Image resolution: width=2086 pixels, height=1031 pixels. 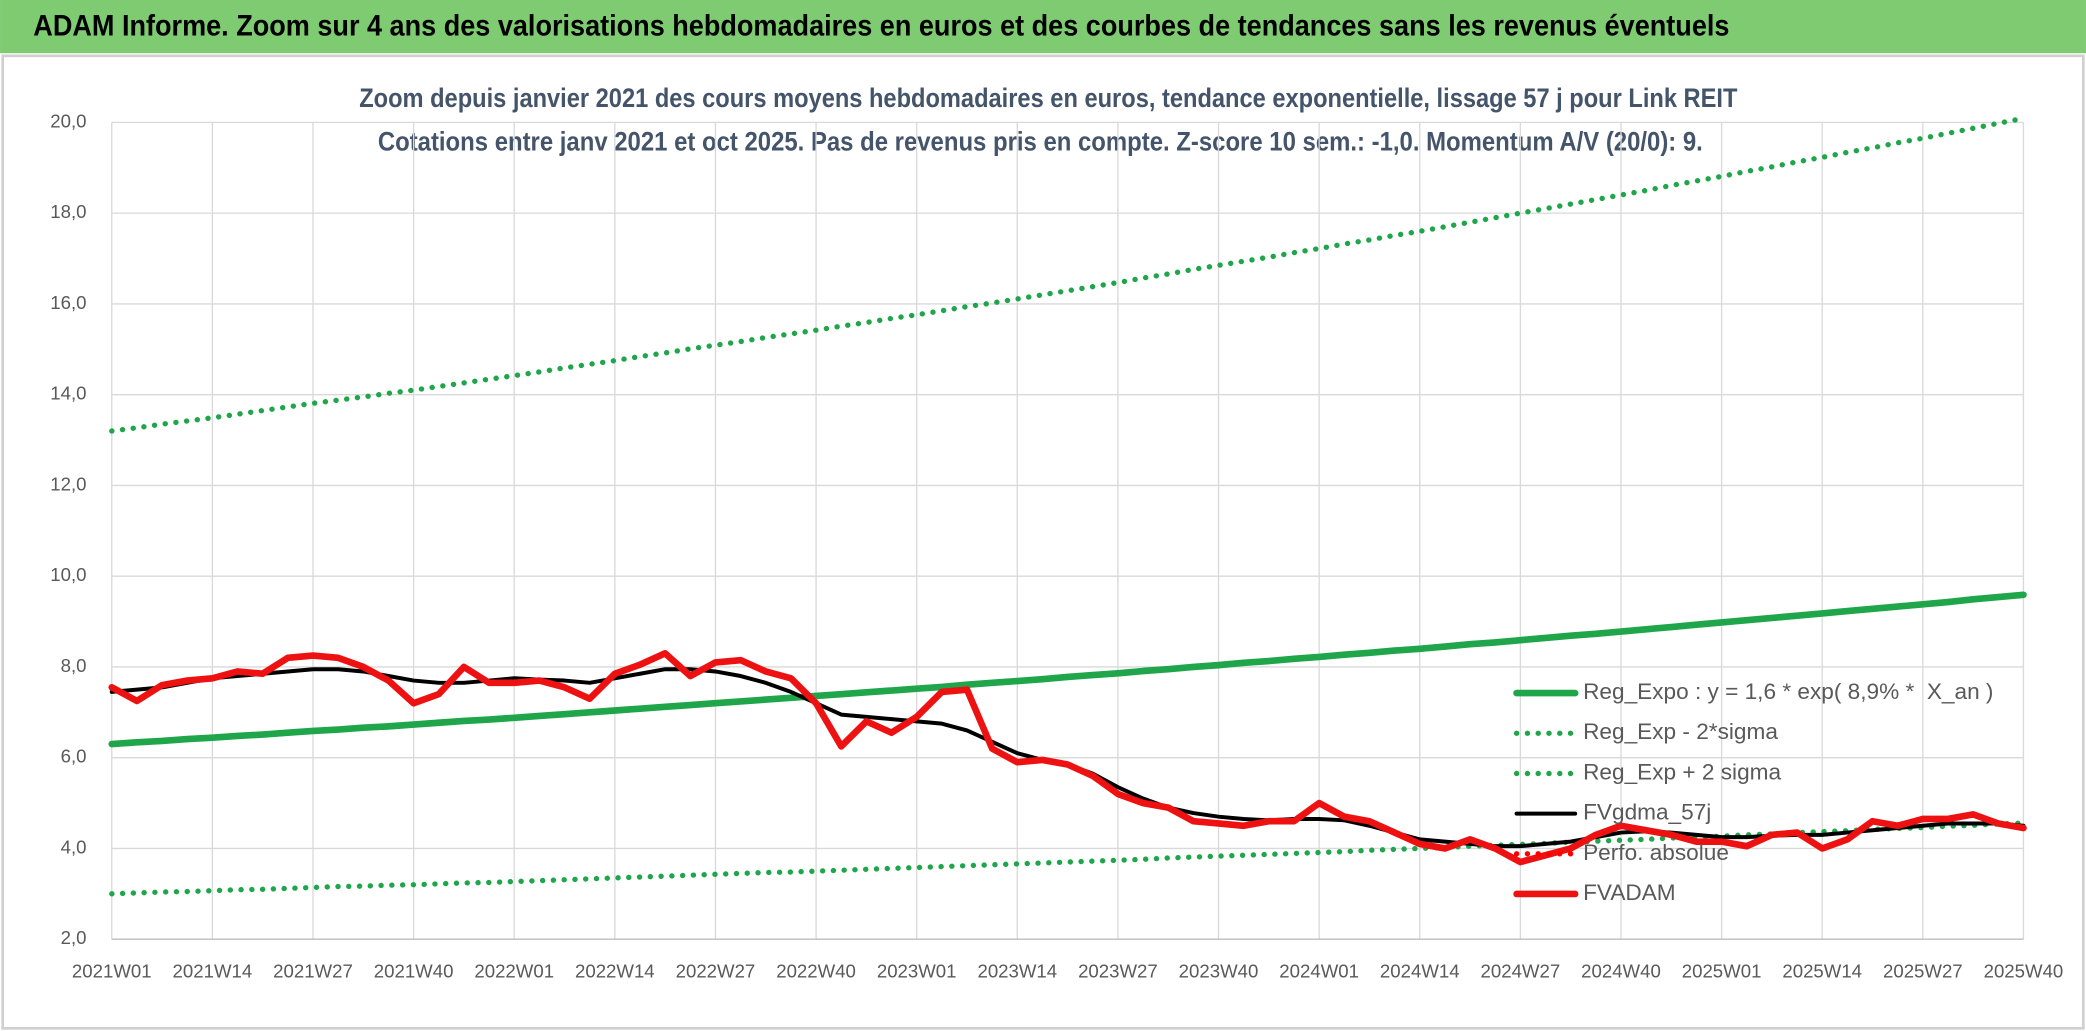 What do you see at coordinates (74, 665) in the screenshot?
I see `y-tick-label: 8,0` at bounding box center [74, 665].